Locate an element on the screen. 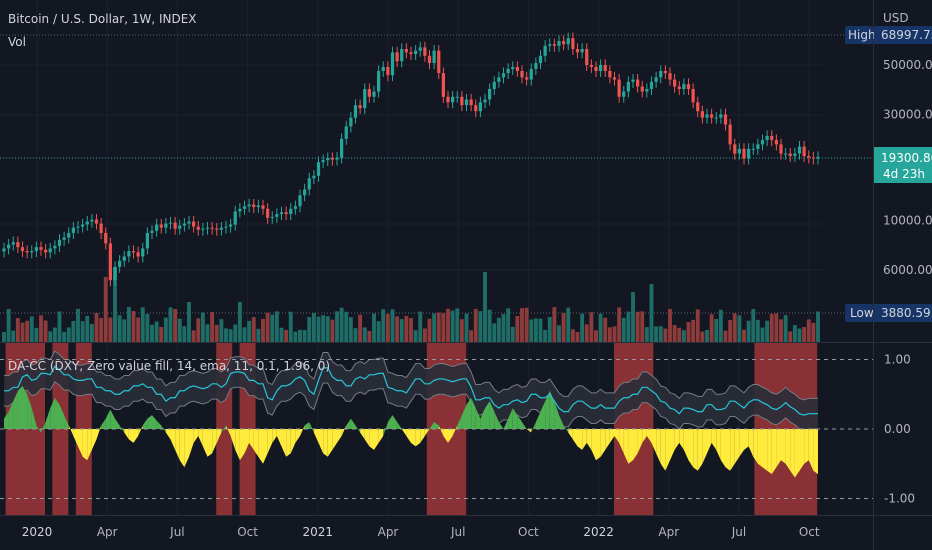 This screenshot has width=932, height=550. last-price-badge is located at coordinates (903, 165).